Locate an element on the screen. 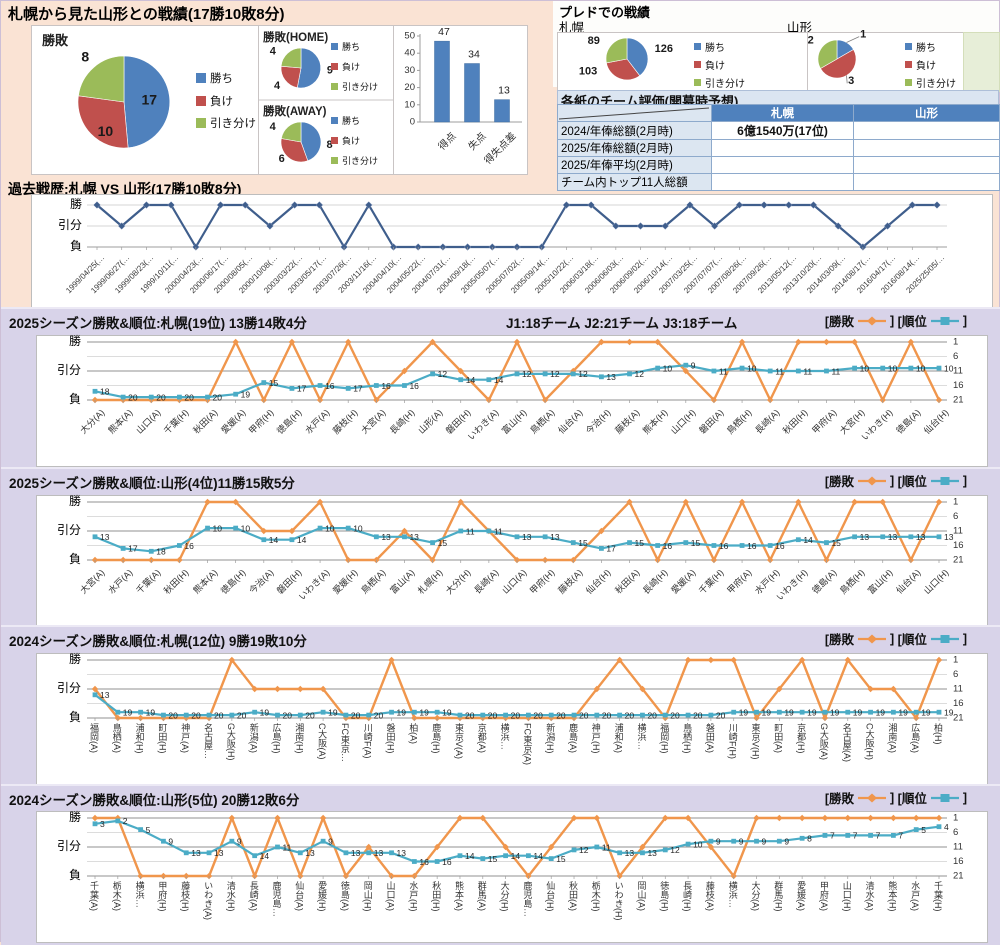  opponent-label: 愛媛(H) is located at coordinates (322, 896).